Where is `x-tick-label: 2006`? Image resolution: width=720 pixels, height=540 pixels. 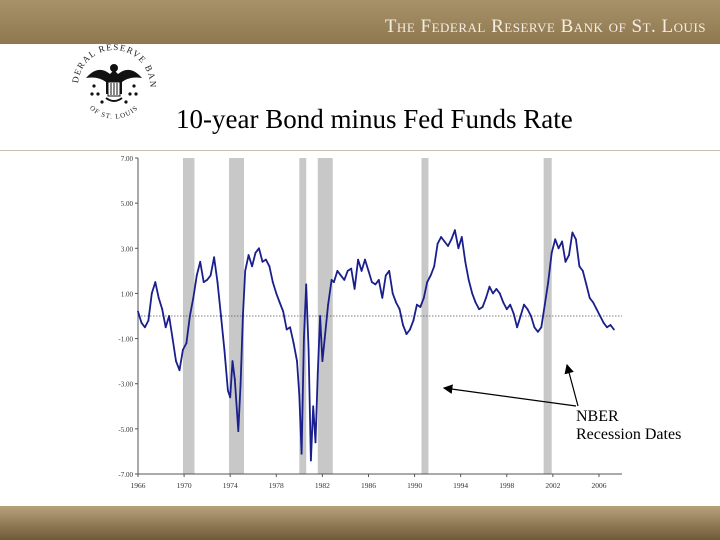 x-tick-label: 2006 is located at coordinates (598, 485).